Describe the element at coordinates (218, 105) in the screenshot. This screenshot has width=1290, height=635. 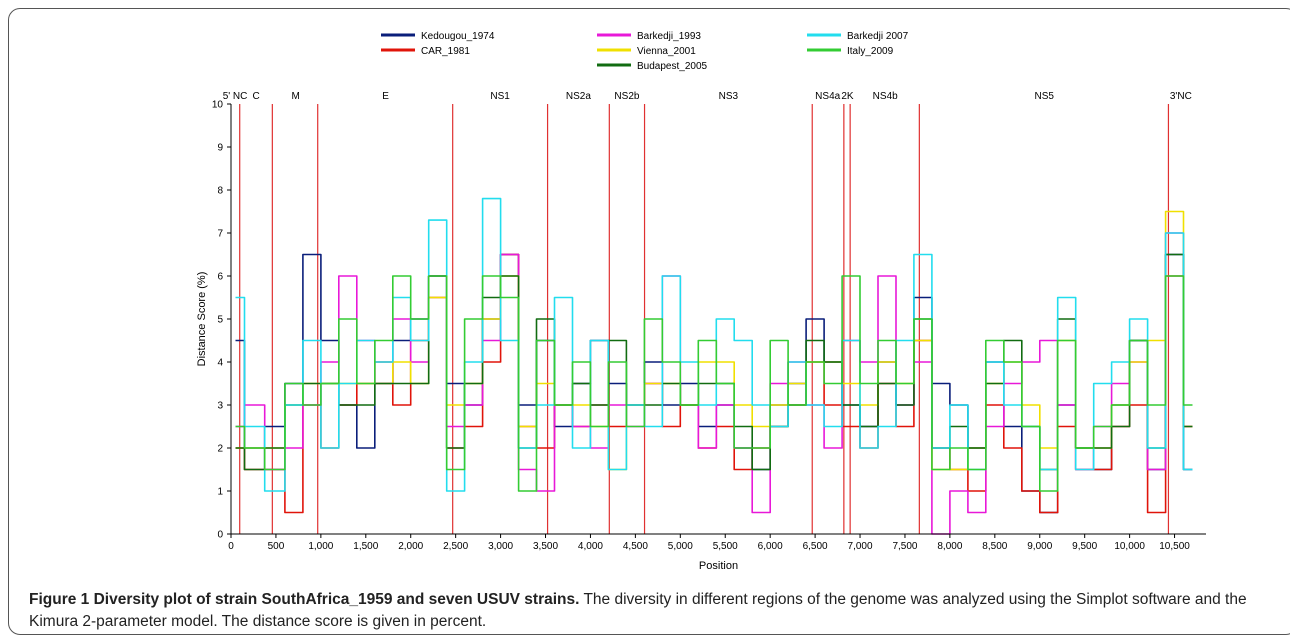
I see `y-tick-label: 10` at that location.